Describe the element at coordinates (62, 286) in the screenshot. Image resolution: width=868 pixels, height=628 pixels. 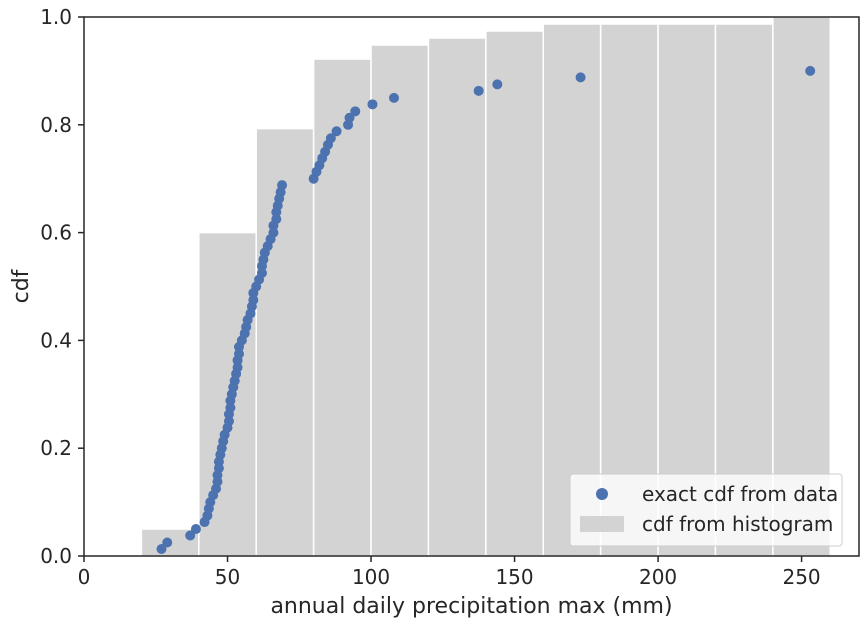
I see `y-axis-ticks: 0.0 0.2 0.4 0.6 0.8 1.0` at that location.